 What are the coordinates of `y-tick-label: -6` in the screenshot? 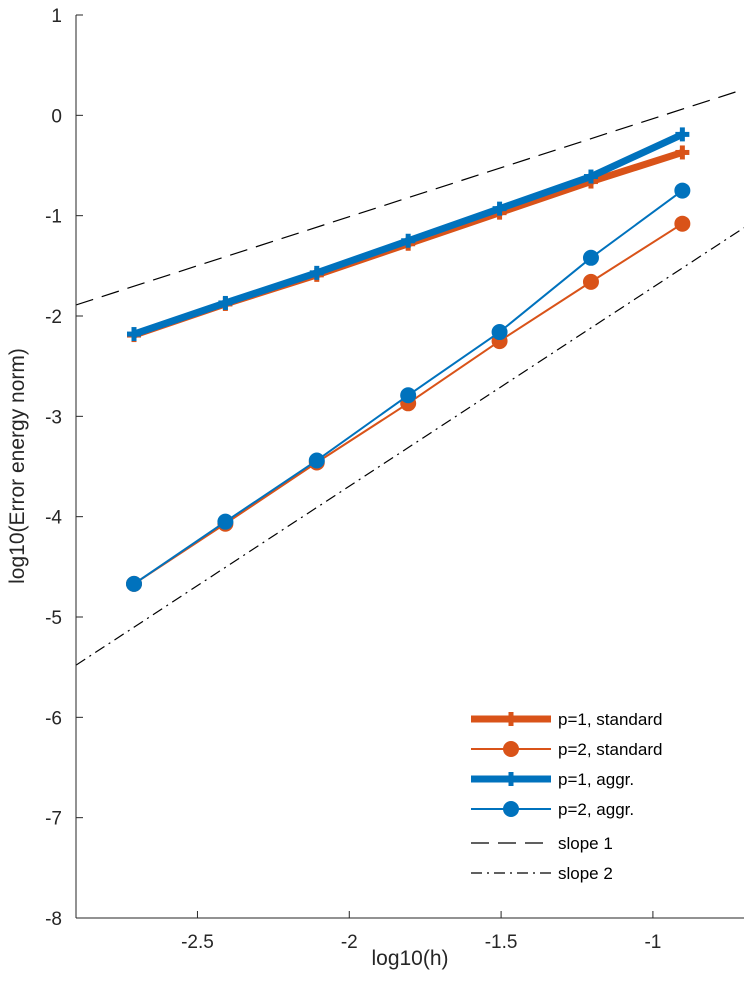 It's located at (53, 718).